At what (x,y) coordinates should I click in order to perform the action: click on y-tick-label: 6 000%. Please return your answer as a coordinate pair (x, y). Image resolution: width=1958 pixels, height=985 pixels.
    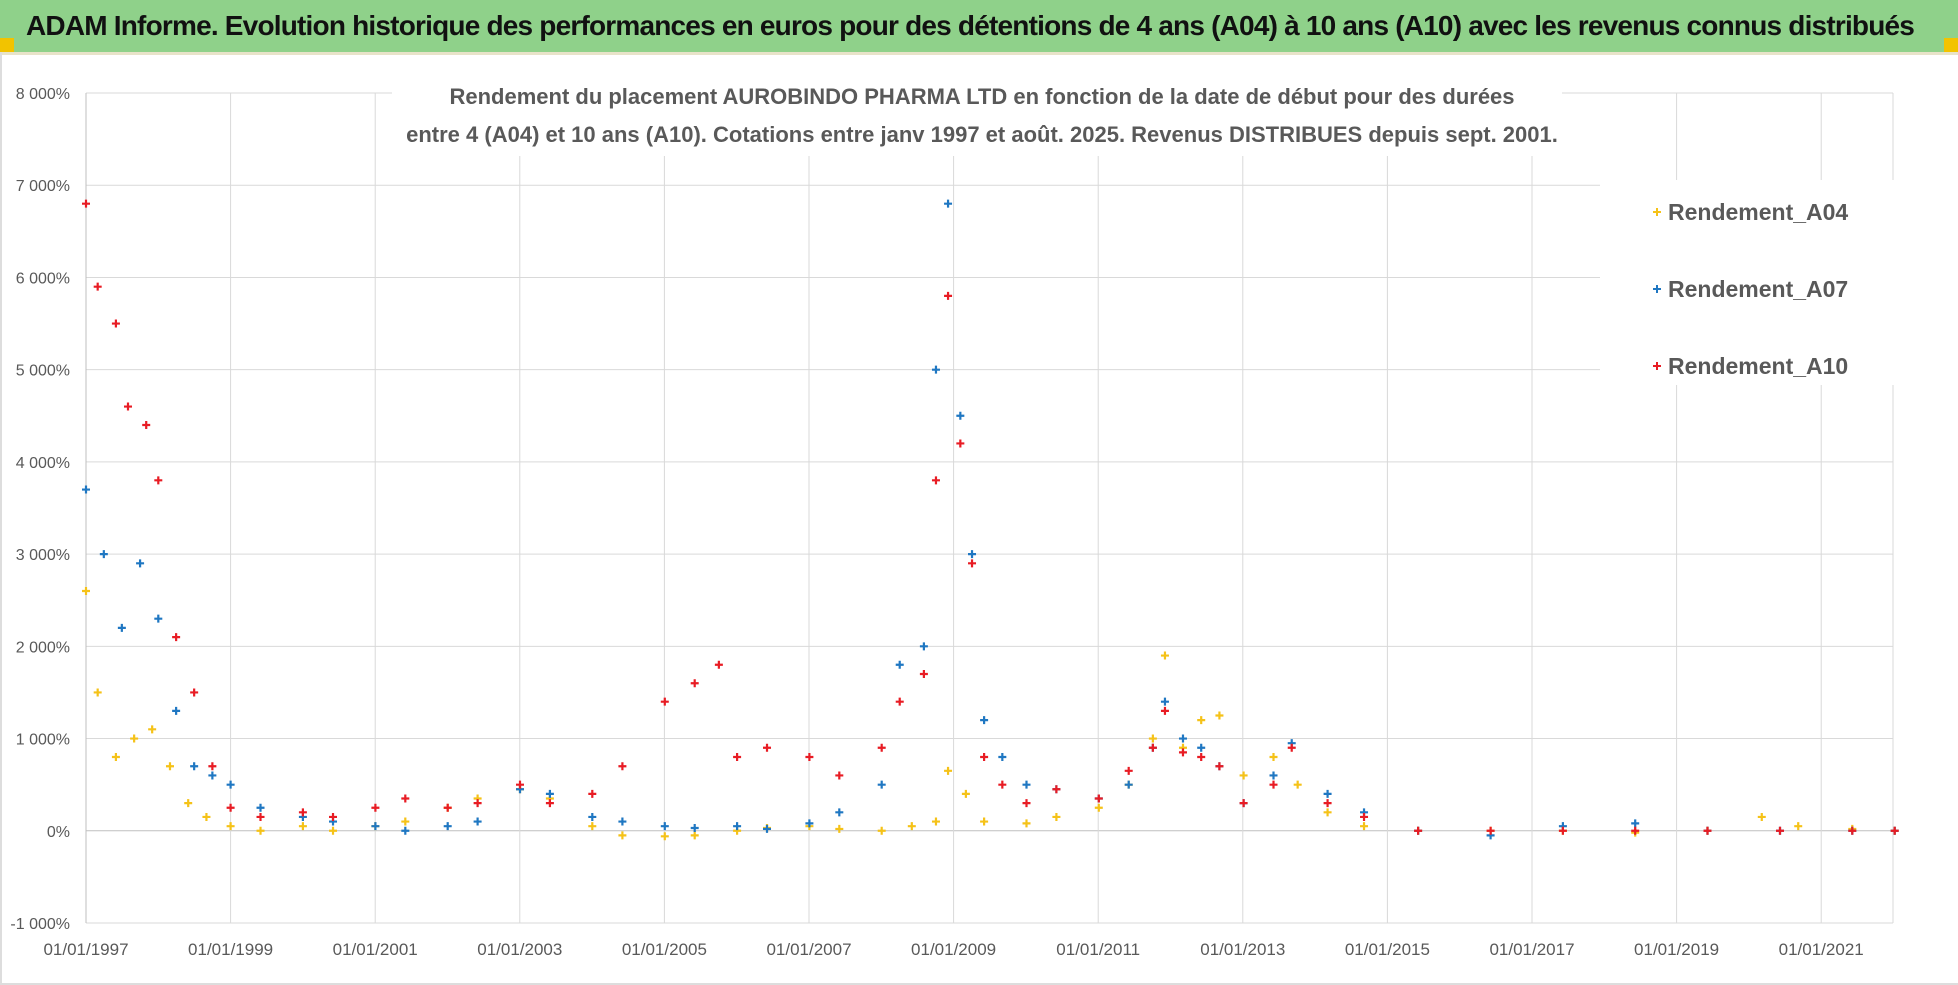
    Looking at the image, I should click on (43, 278).